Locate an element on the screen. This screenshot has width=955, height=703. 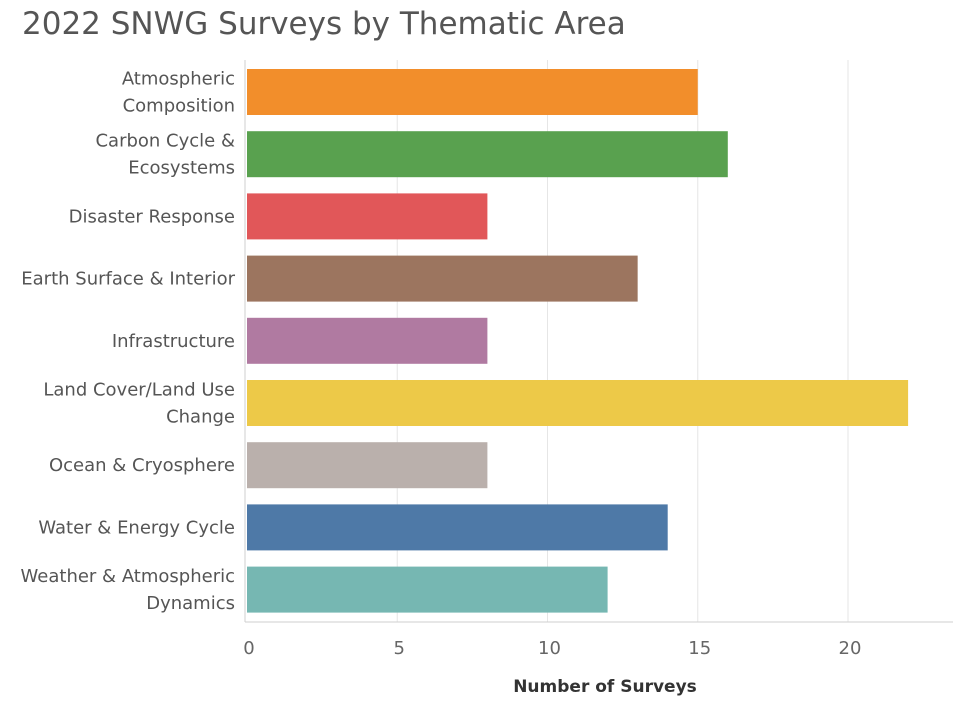
category-label-1: Carbon Cycle & Ecosystems is located at coordinates (165, 155).